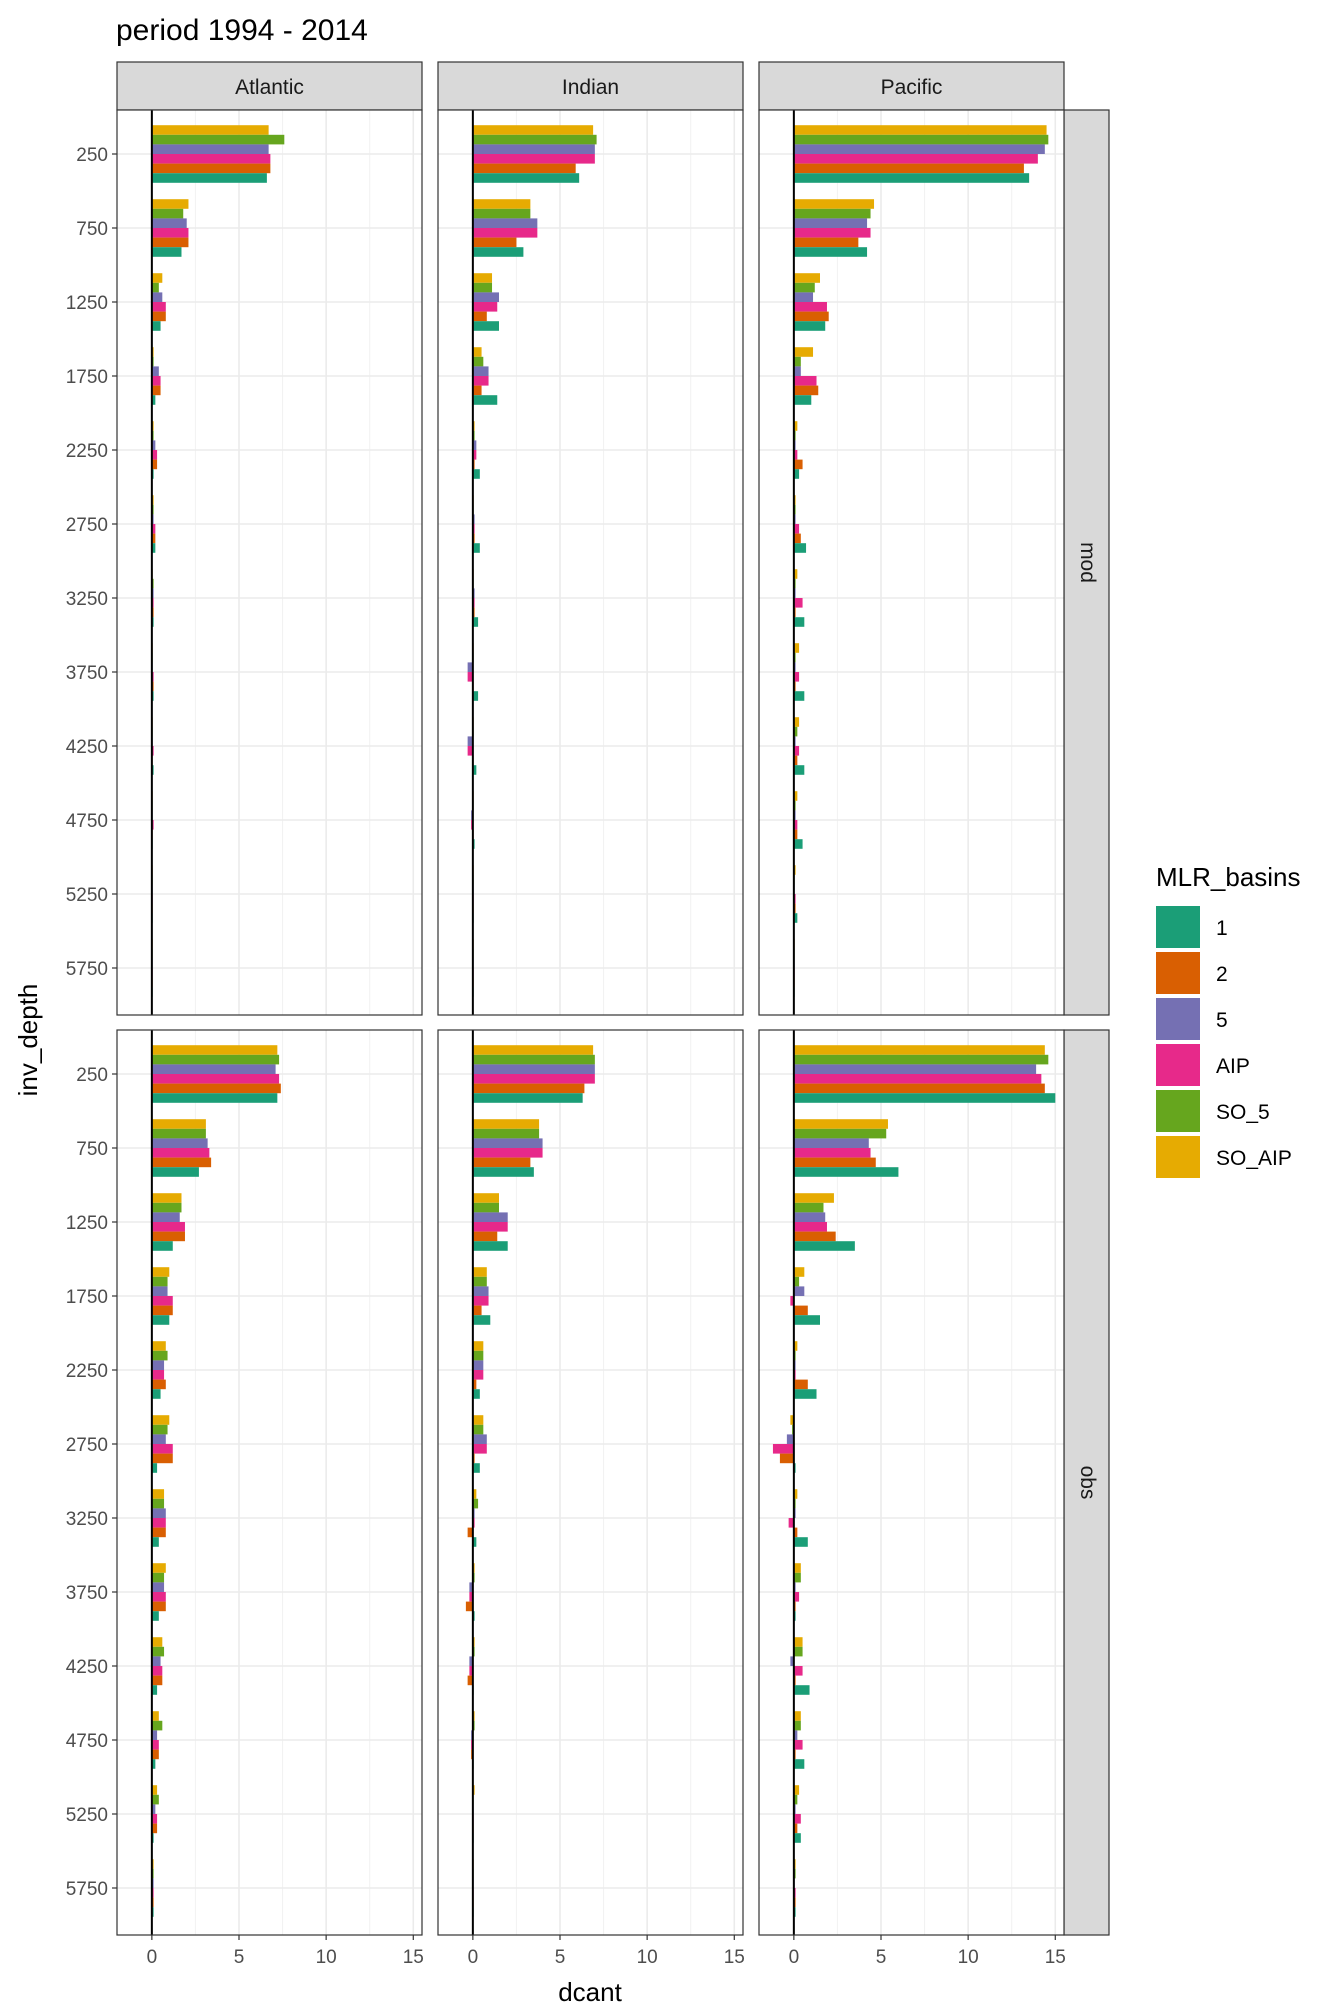 The image size is (1344, 2016). I want to click on y-tick-label: 5750, so click(87, 1889).